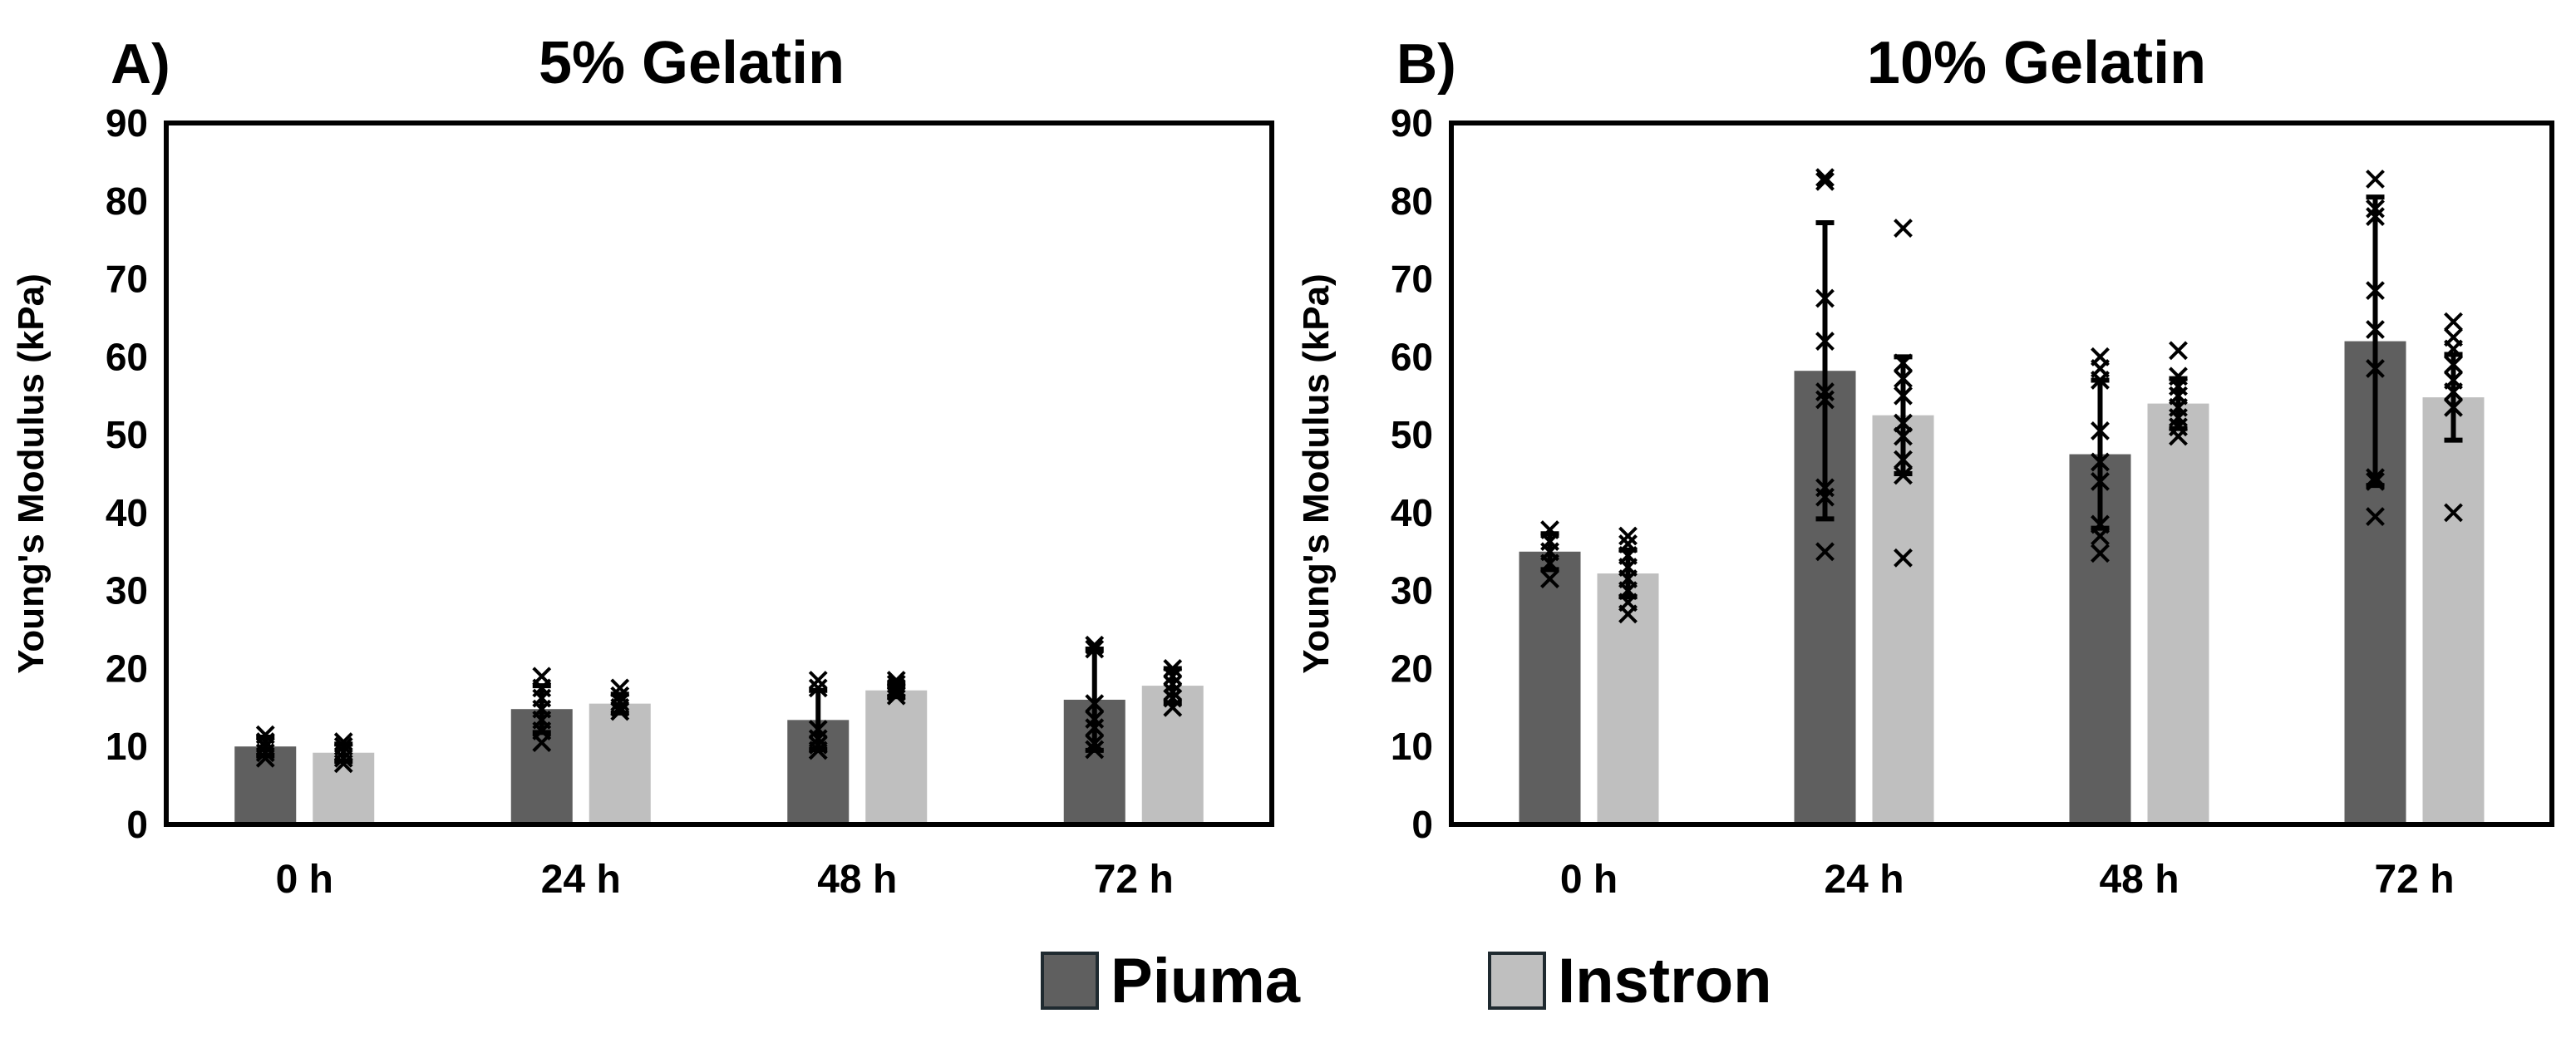  Describe the element at coordinates (1665, 980) in the screenshot. I see `legend-label-instron: Instron` at that location.